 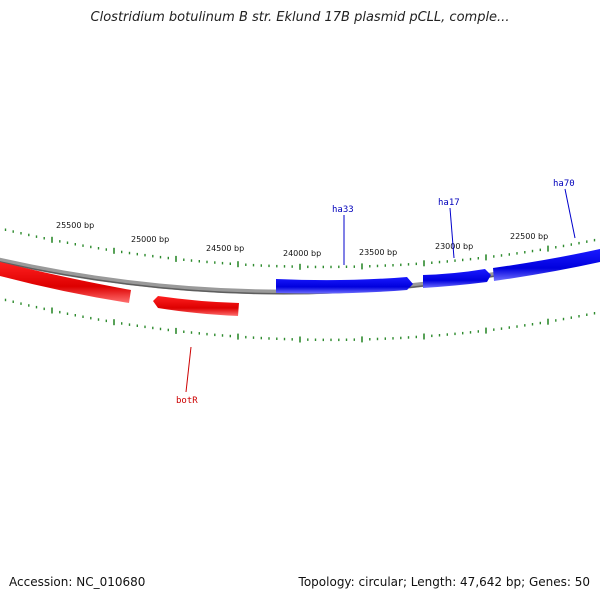 I want to click on outer-tick-ring, so click(x=300, y=249).